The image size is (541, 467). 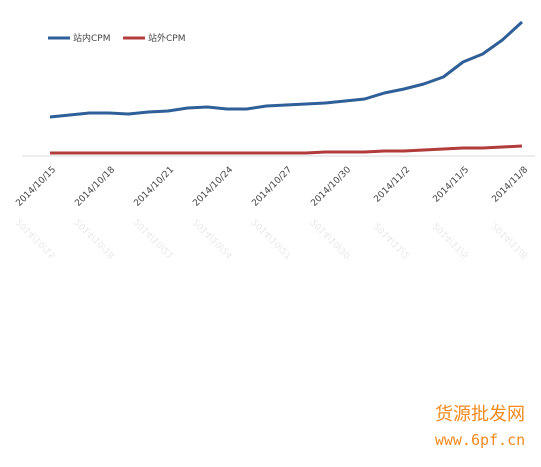 What do you see at coordinates (480, 414) in the screenshot?
I see `watermark-name: 货源批发网` at bounding box center [480, 414].